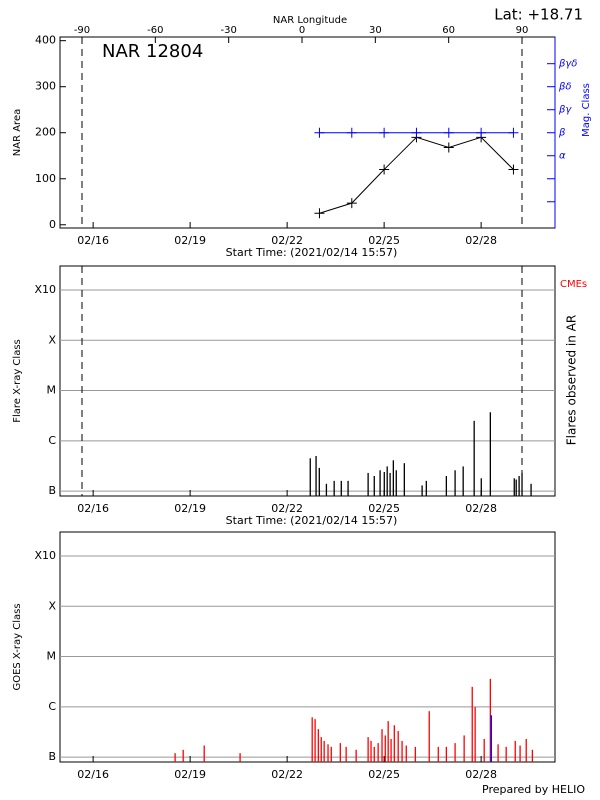 The width and height of the screenshot is (600, 800). What do you see at coordinates (567, 64) in the screenshot?
I see `y2-tick-label: βγδ` at bounding box center [567, 64].